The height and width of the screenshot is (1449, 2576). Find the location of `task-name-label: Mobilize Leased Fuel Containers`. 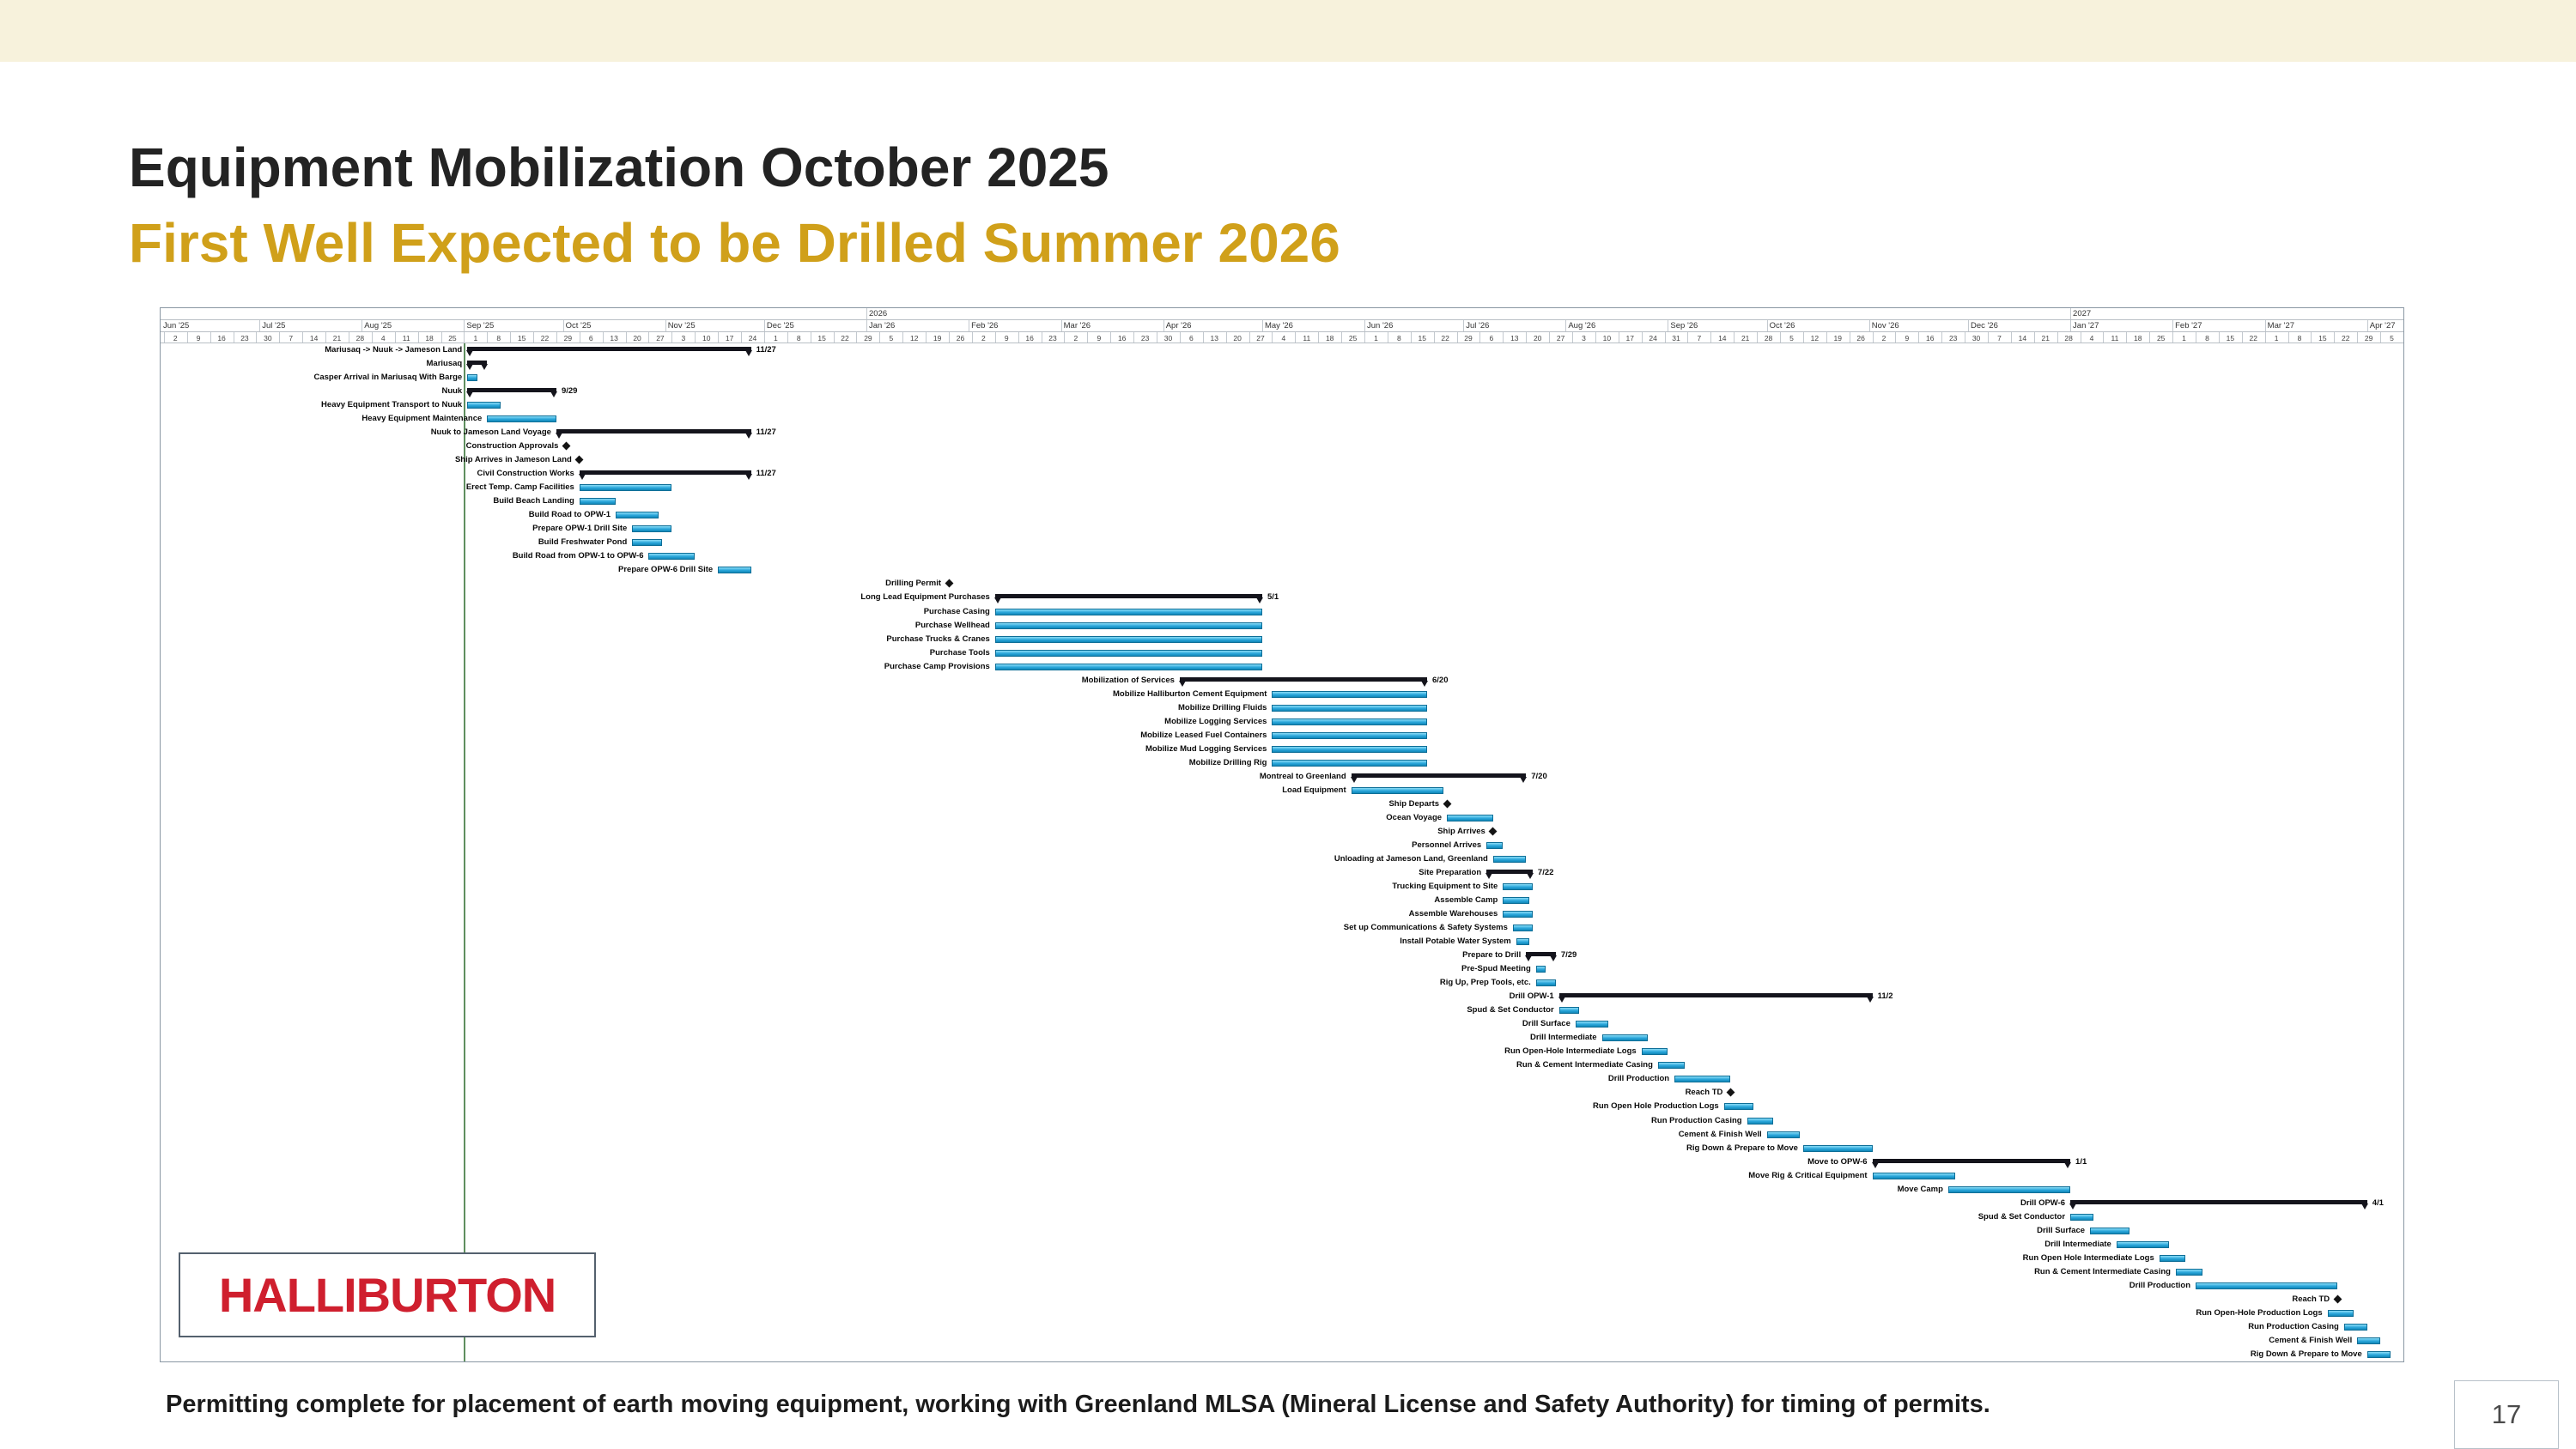

task-name-label: Mobilize Leased Fuel Containers is located at coordinates (1203, 735).